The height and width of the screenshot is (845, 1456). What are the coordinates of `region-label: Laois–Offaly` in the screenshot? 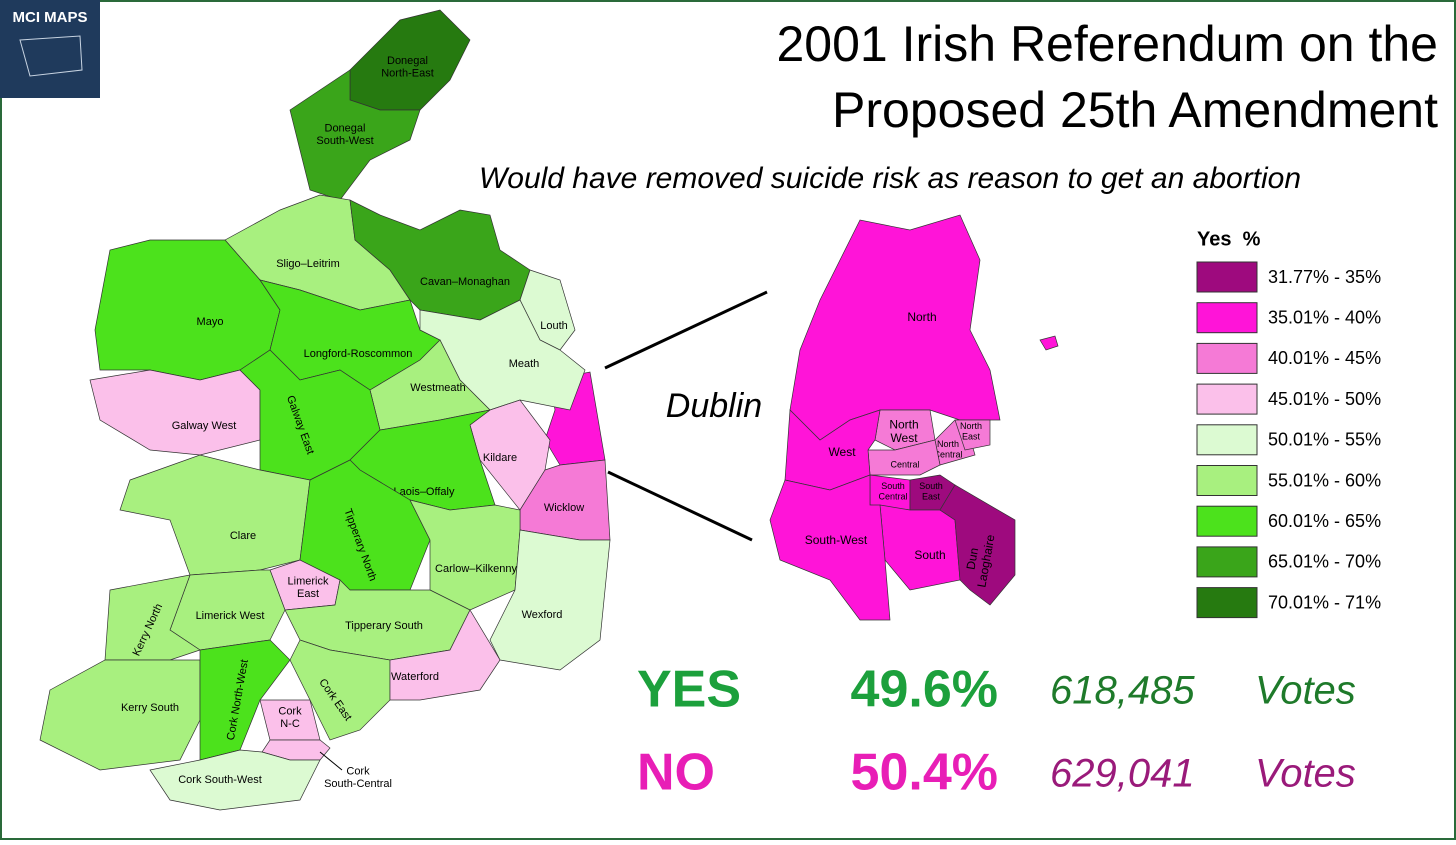 It's located at (424, 492).